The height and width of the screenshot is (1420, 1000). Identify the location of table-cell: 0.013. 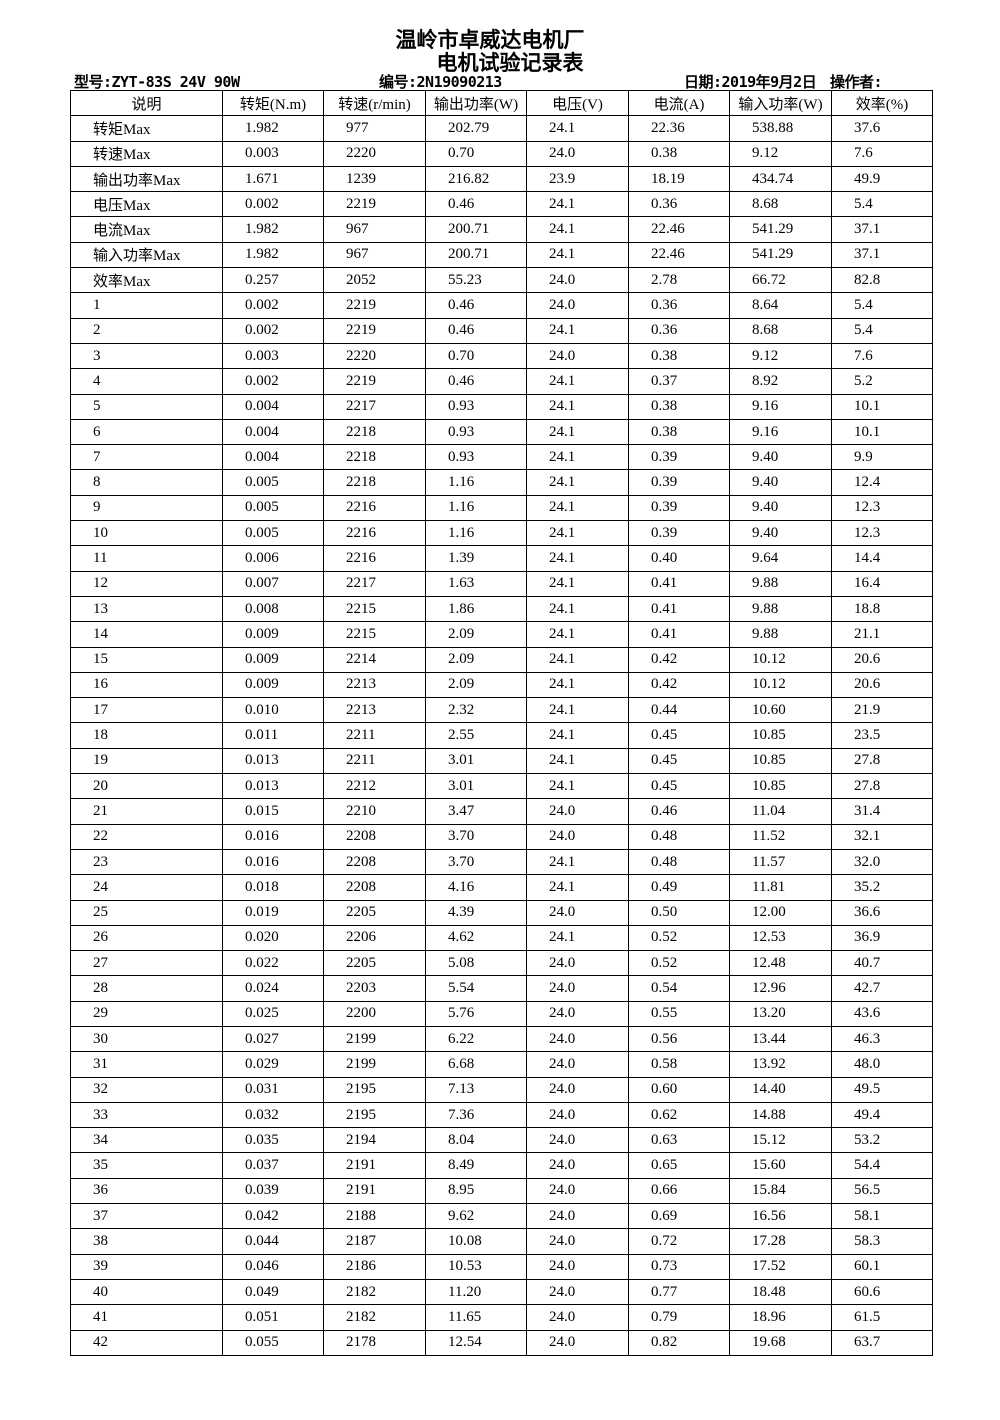
(273, 761).